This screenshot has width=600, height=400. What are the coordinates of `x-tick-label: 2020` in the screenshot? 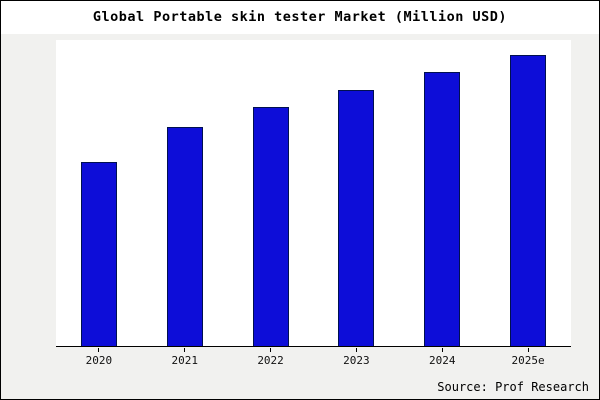 It's located at (99, 357).